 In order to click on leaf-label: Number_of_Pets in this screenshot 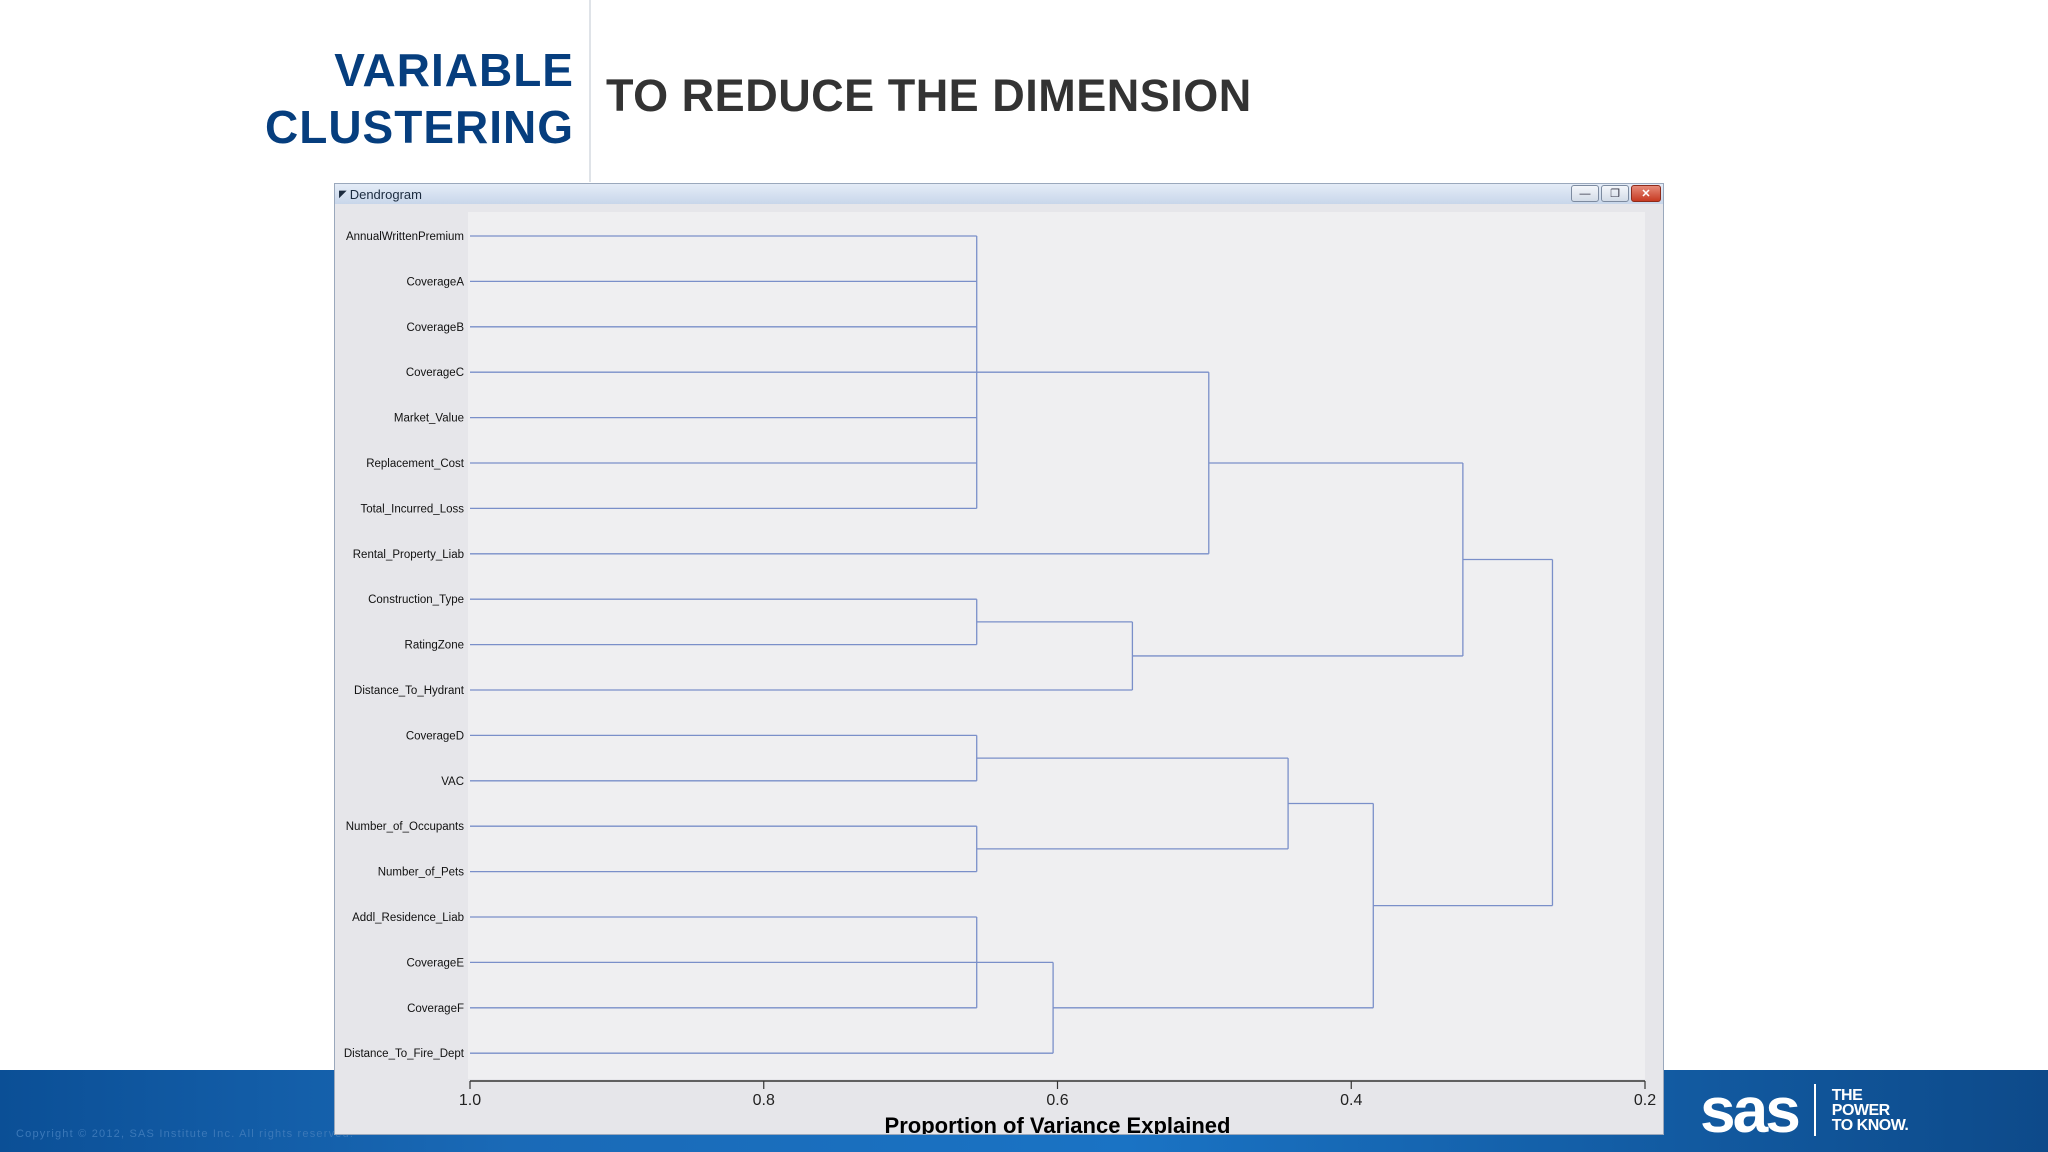, I will do `click(421, 873)`.